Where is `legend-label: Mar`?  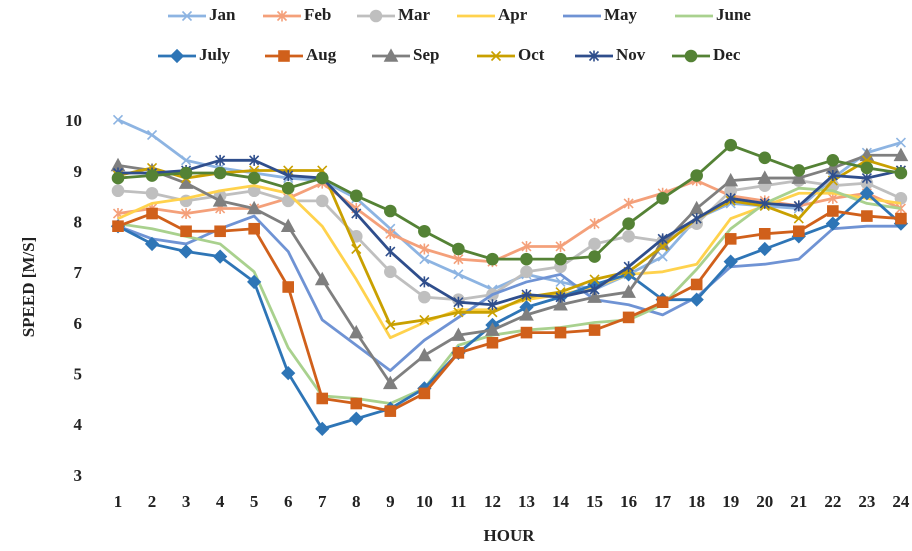
legend-label: Mar is located at coordinates (414, 14).